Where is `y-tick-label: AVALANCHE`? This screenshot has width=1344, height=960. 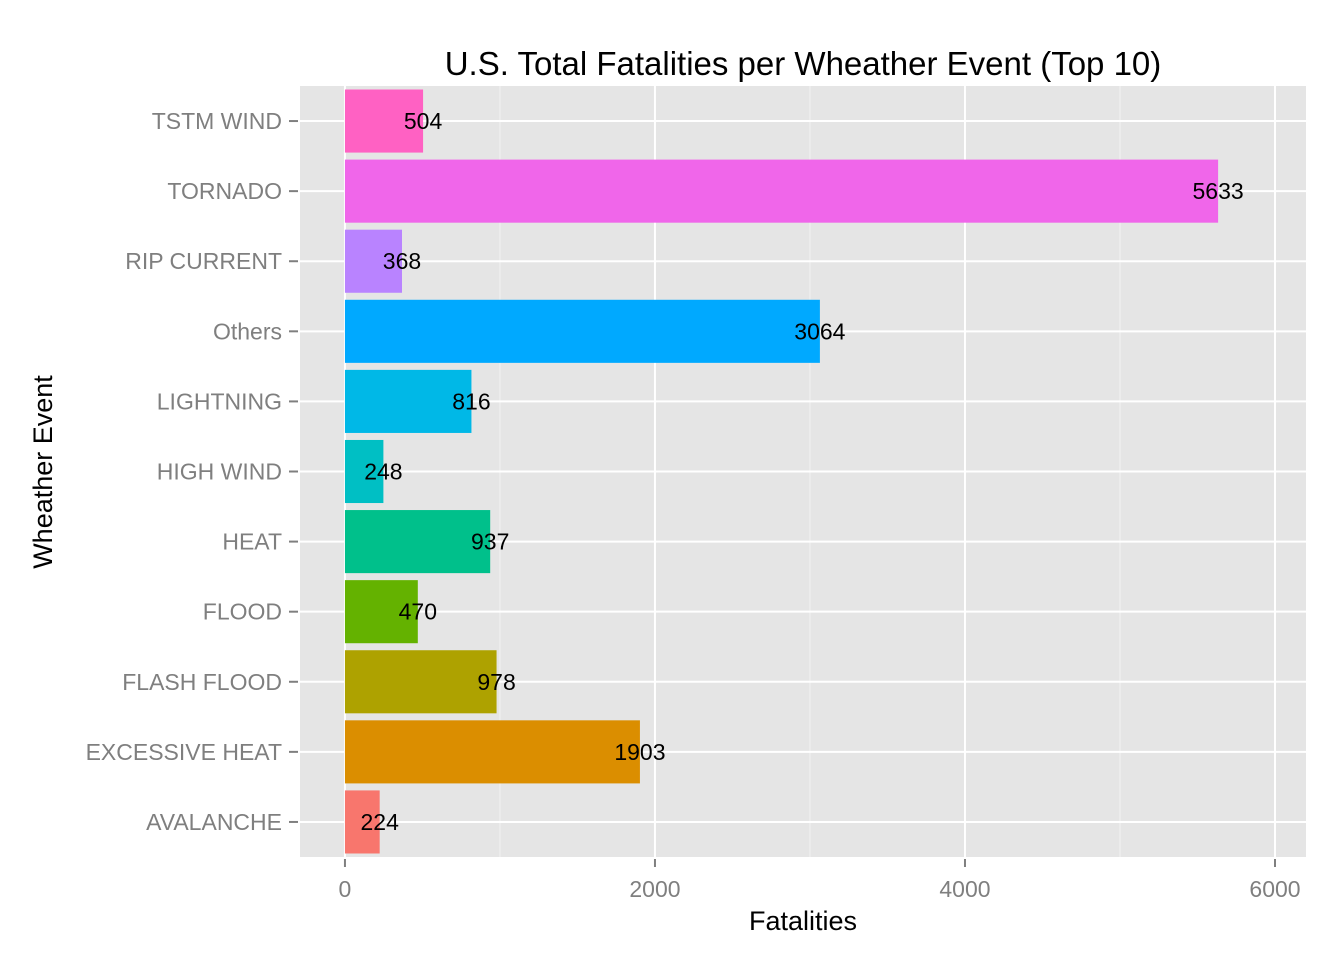
y-tick-label: AVALANCHE is located at coordinates (214, 822).